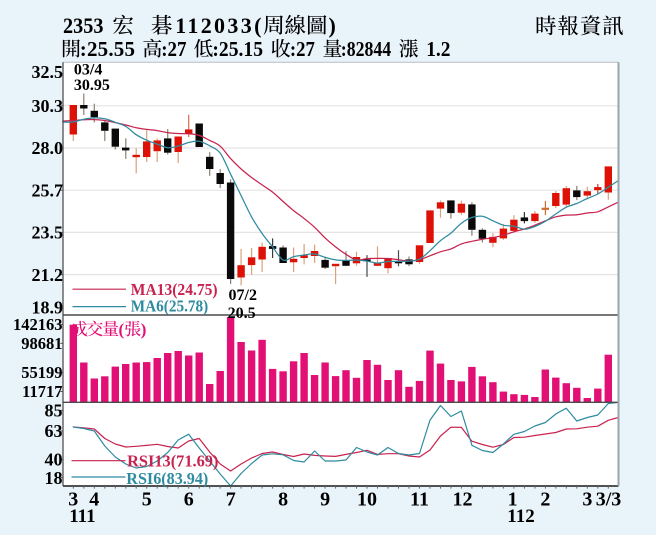 Image resolution: width=656 pixels, height=535 pixels. Describe the element at coordinates (167, 478) in the screenshot. I see `svg-text: RSI6(83.94)` at that location.